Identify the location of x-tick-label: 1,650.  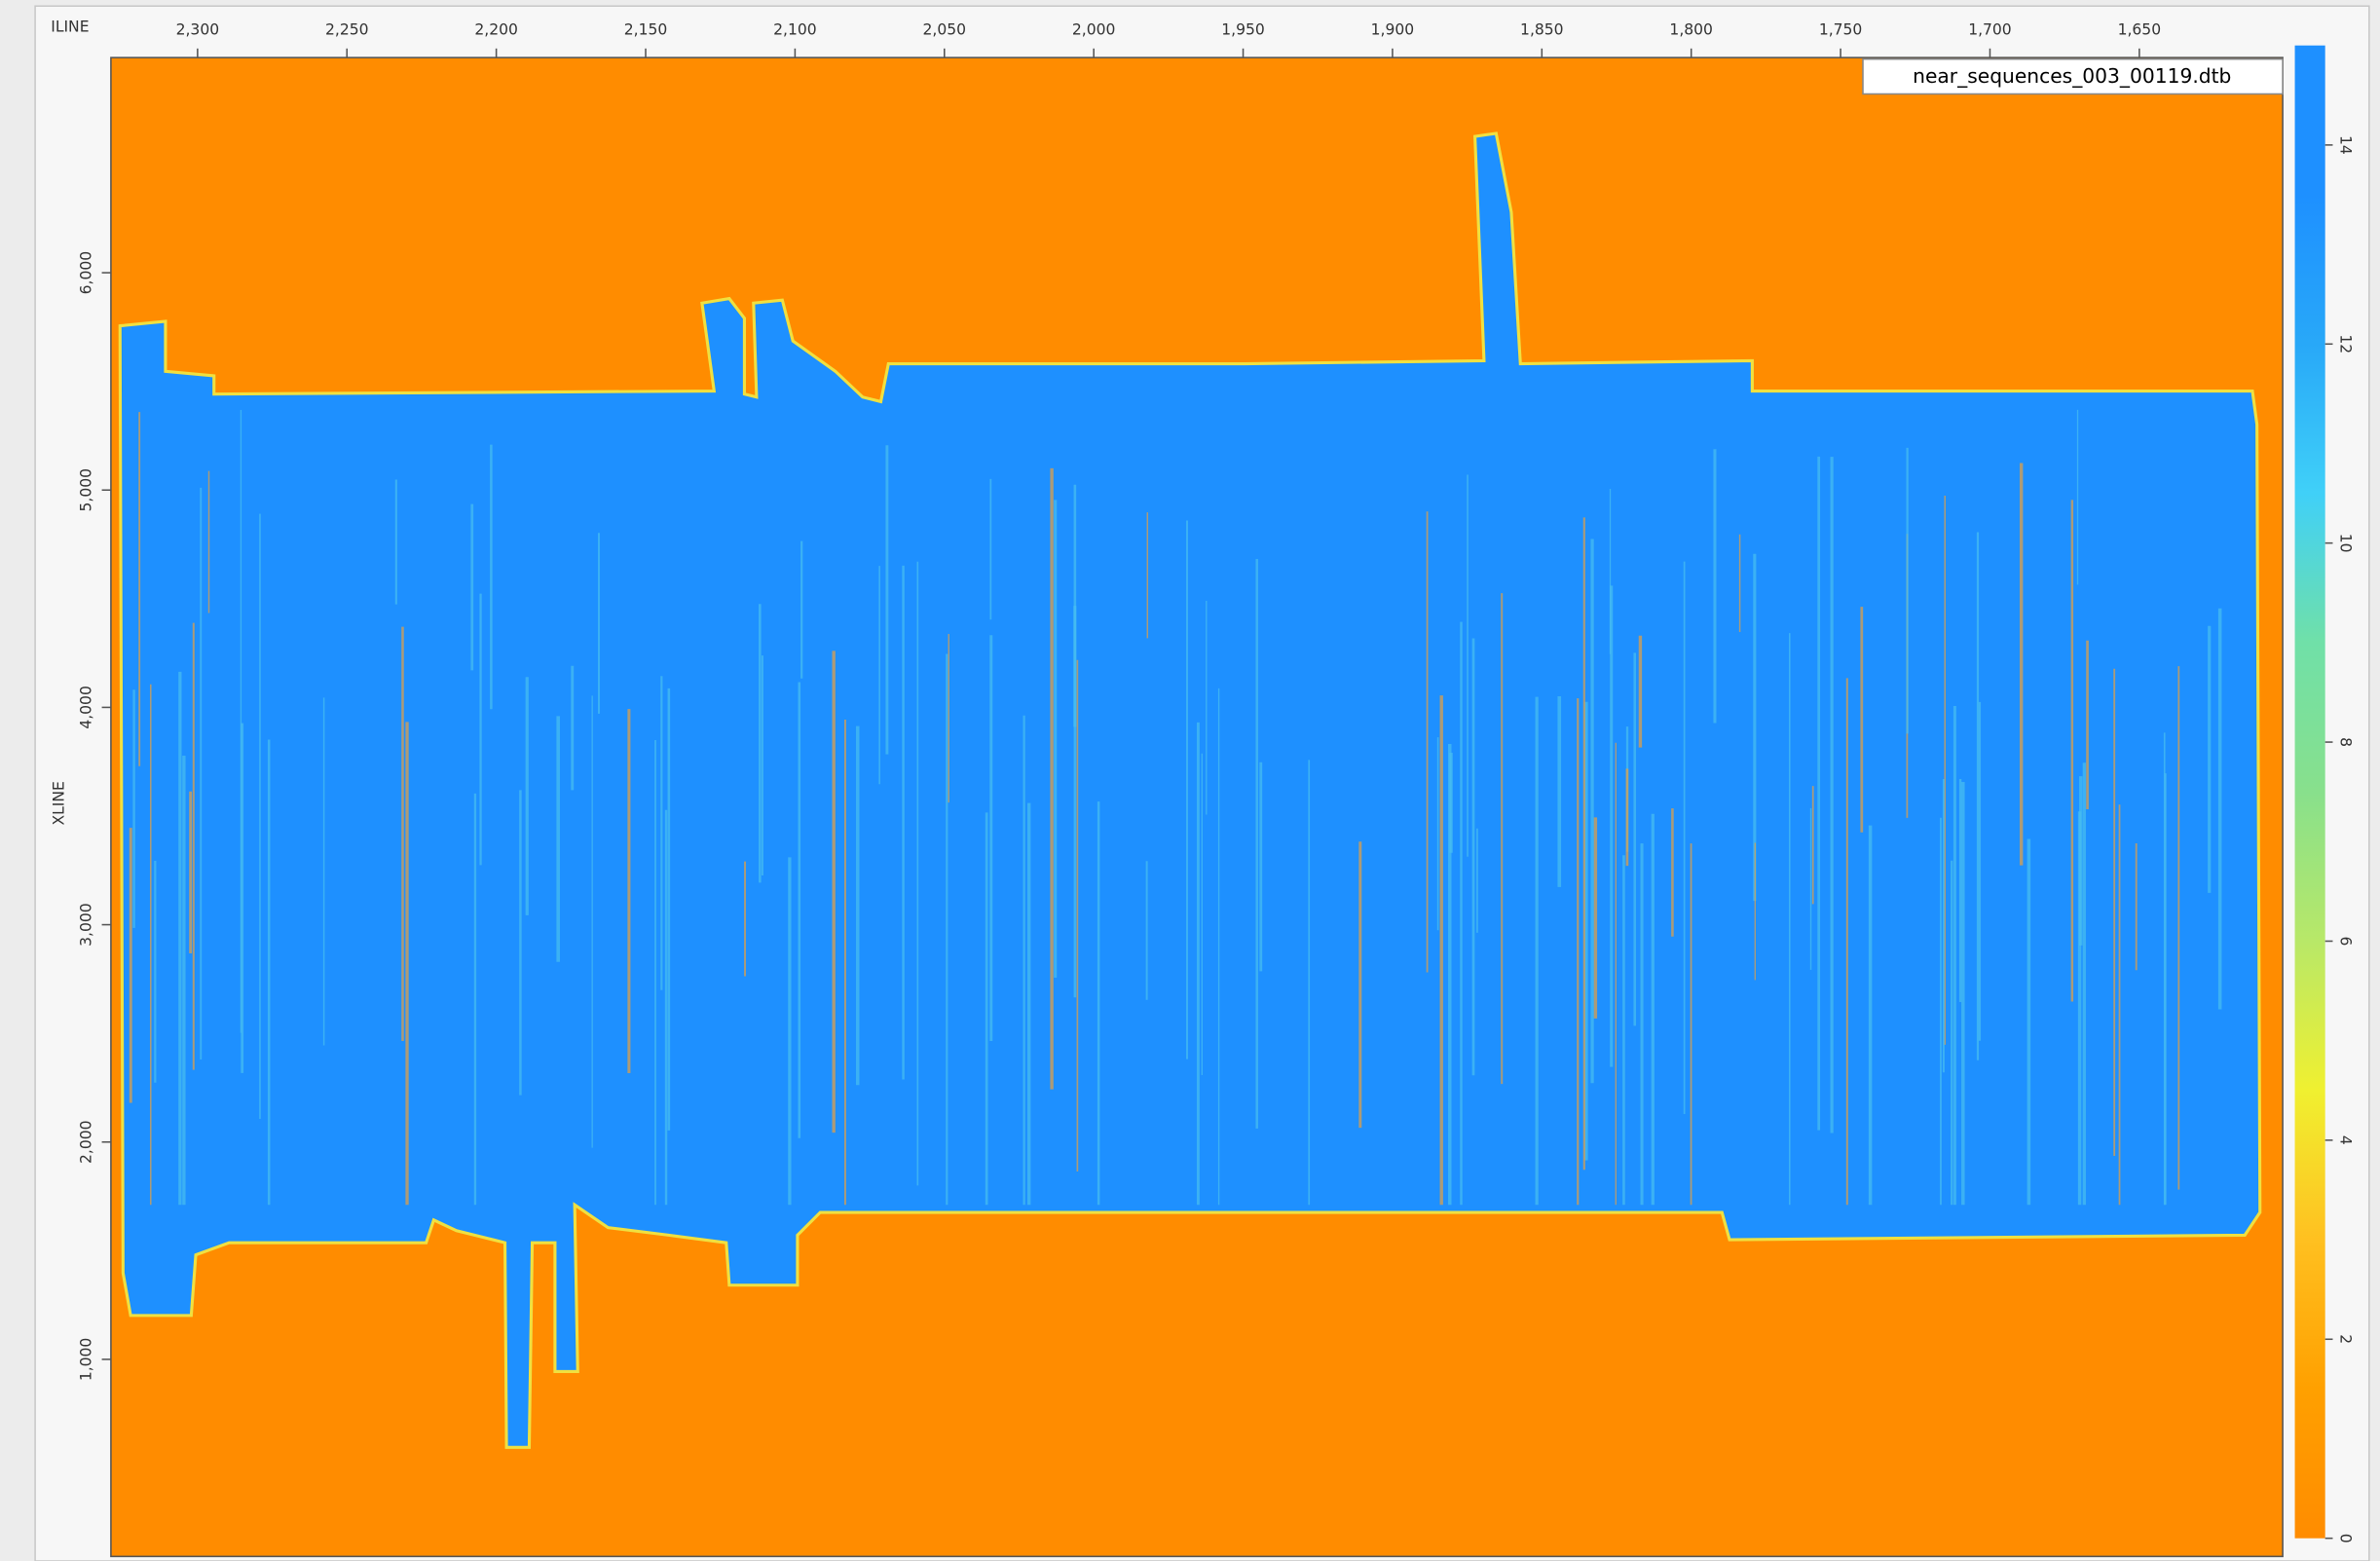
(2140, 30).